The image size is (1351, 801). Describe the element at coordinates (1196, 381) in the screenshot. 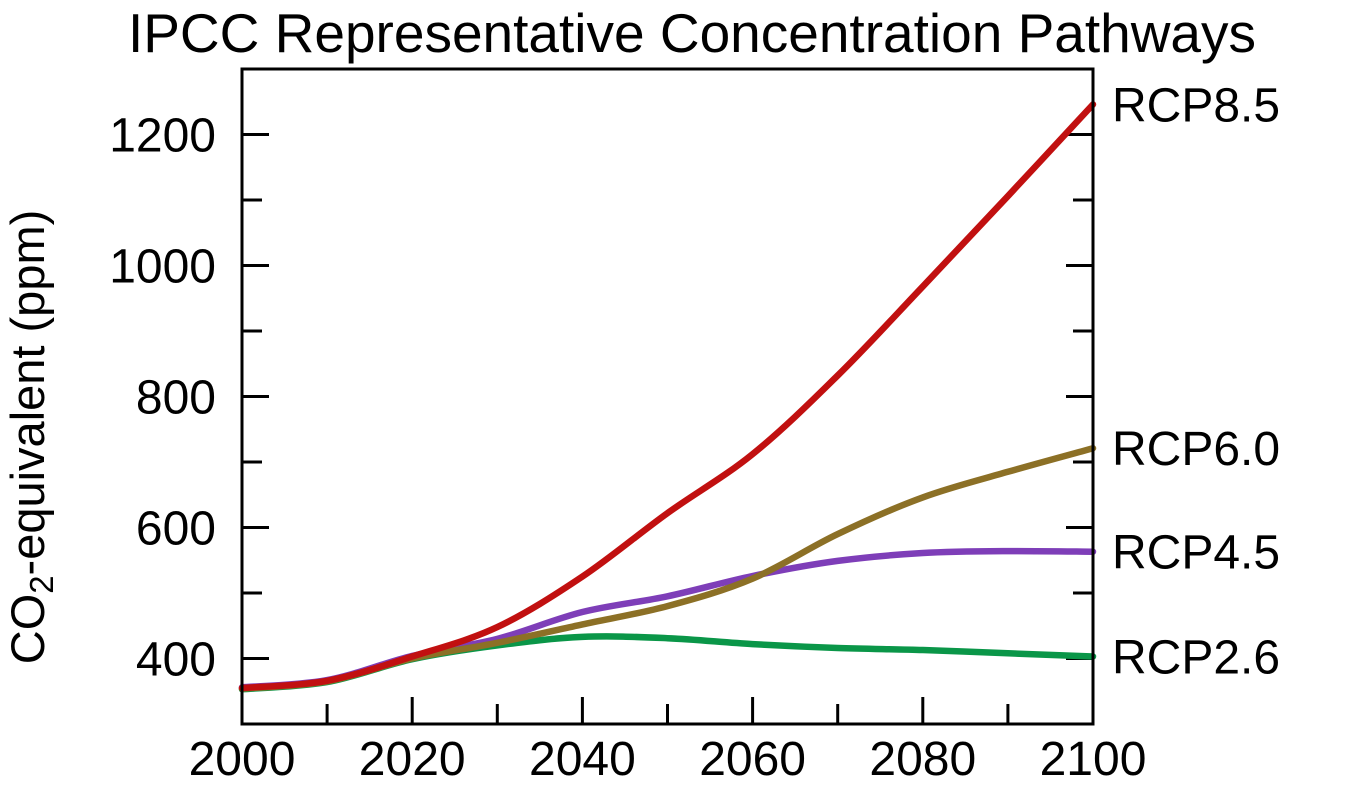

I see `legend: RCP8.5 RCP6.0 RCP4.5 RCP2.6` at that location.